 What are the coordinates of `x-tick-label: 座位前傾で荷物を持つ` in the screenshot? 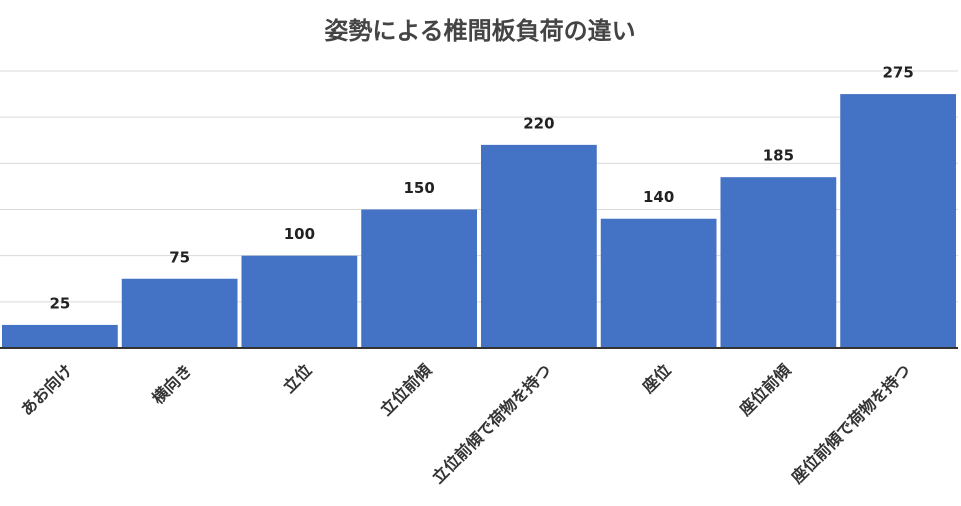 It's located at (850, 424).